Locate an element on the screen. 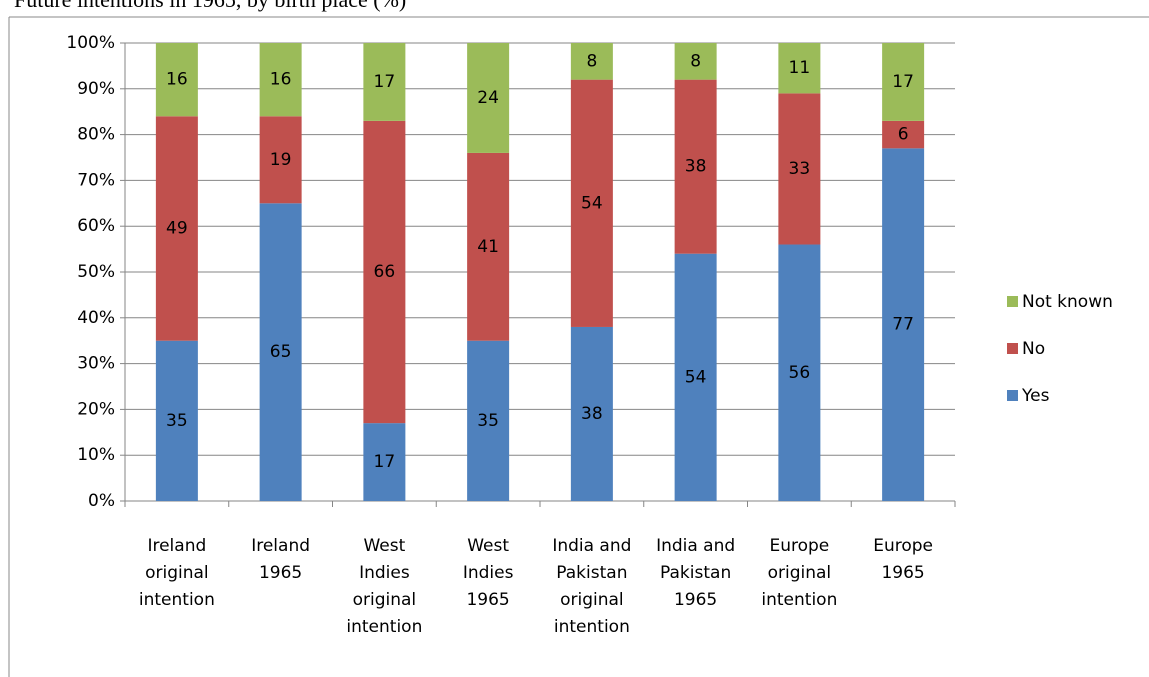 This screenshot has width=1149, height=677. legend-label: Yes is located at coordinates (1035, 396).